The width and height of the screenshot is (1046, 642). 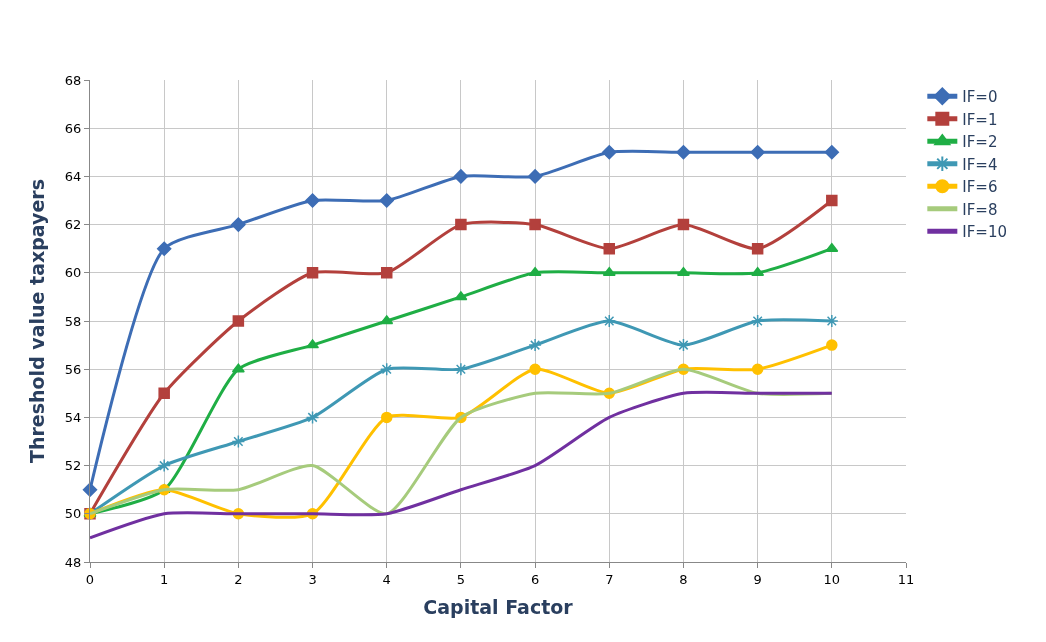 What do you see at coordinates (832, 579) in the screenshot?
I see `x-tick-label: 10` at bounding box center [832, 579].